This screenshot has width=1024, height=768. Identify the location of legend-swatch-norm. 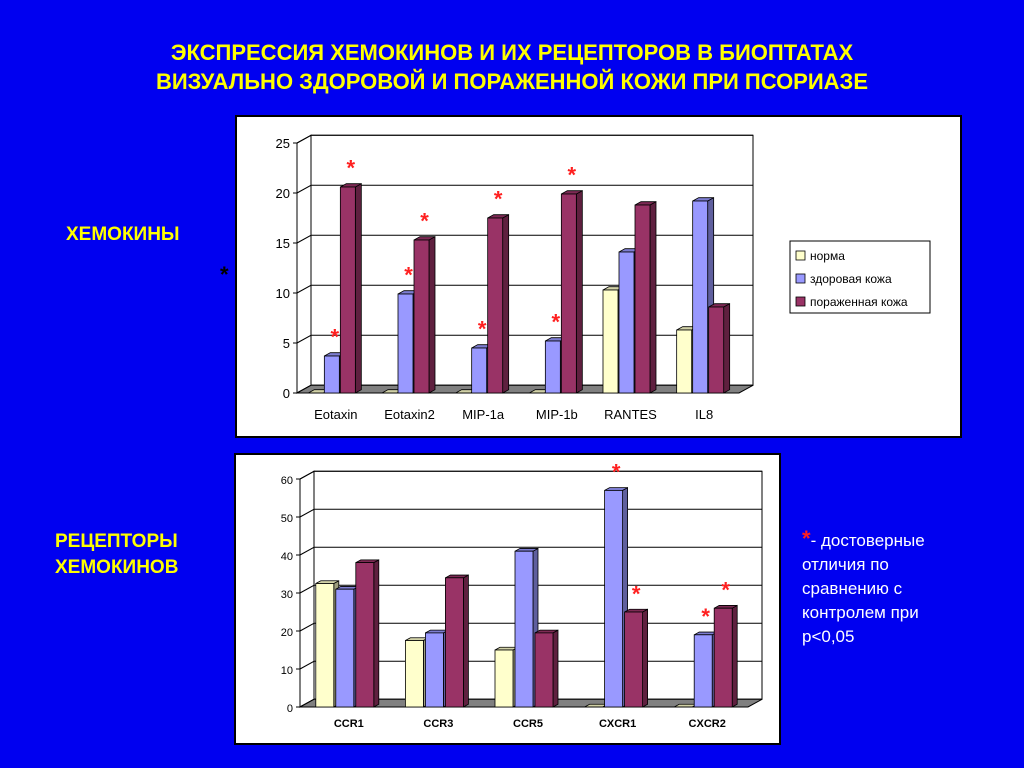
(800, 255).